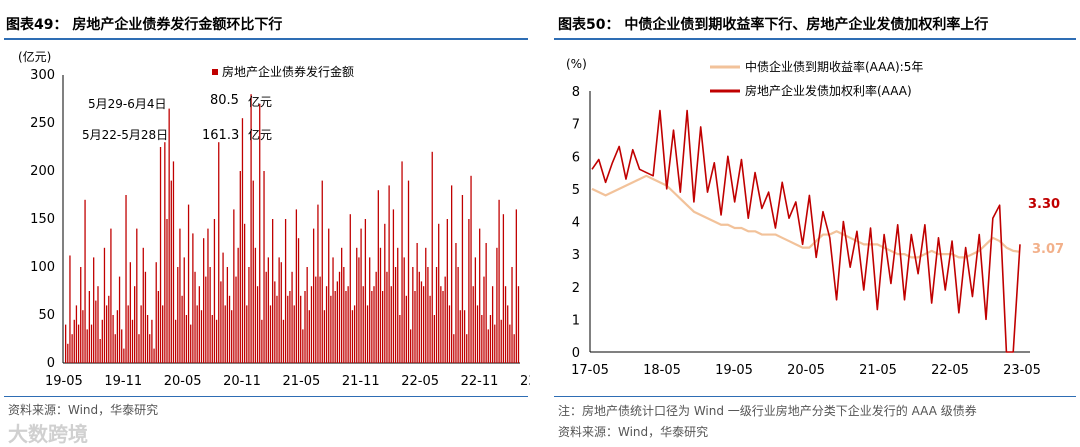  Describe the element at coordinates (183, 381) in the screenshot. I see `left-x-tick-label: 20-05` at that location.